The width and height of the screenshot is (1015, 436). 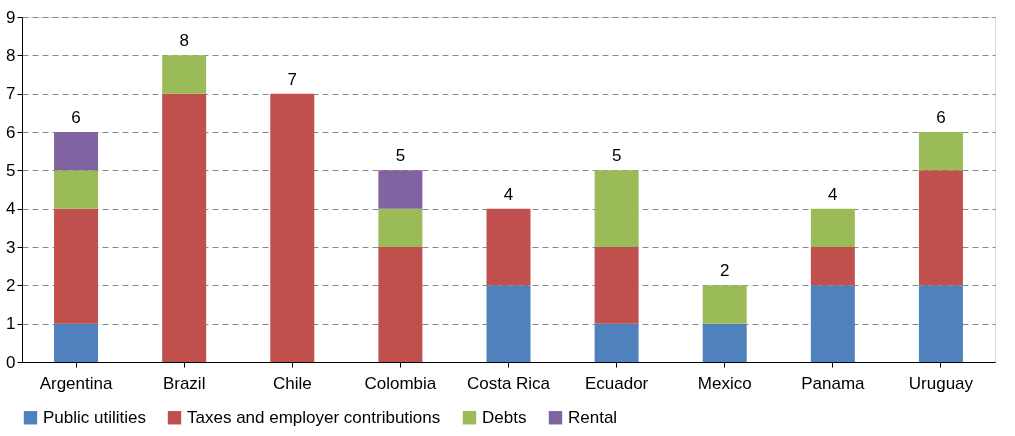 What do you see at coordinates (184, 41) in the screenshot?
I see `total-label: 8` at bounding box center [184, 41].